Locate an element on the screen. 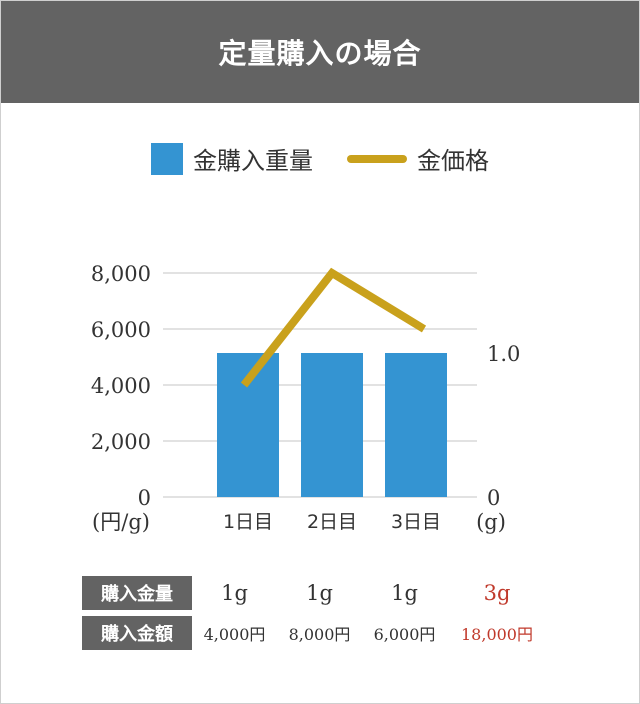 Image resolution: width=640 pixels, height=704 pixels. y-tick-label-right: 1.0 is located at coordinates (503, 354).